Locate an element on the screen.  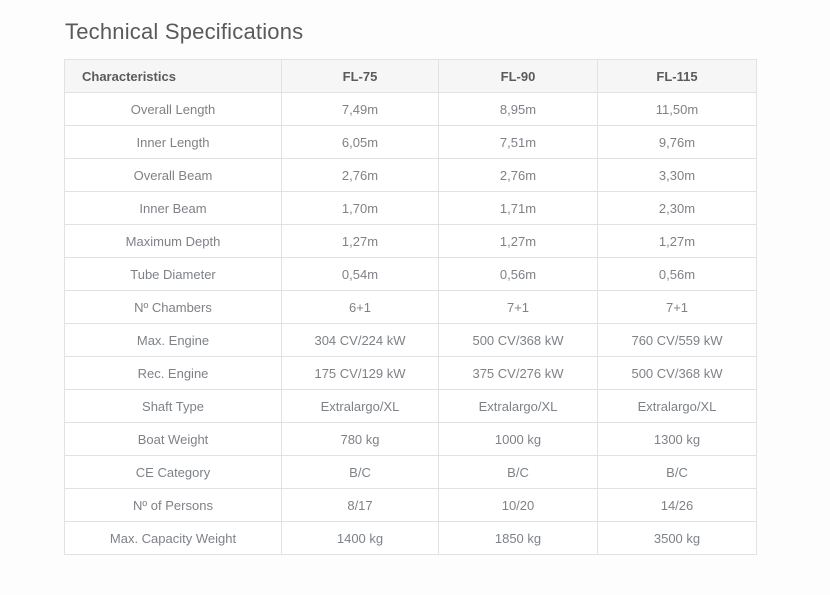
characteristic-label: Nº of Persons is located at coordinates (173, 505).